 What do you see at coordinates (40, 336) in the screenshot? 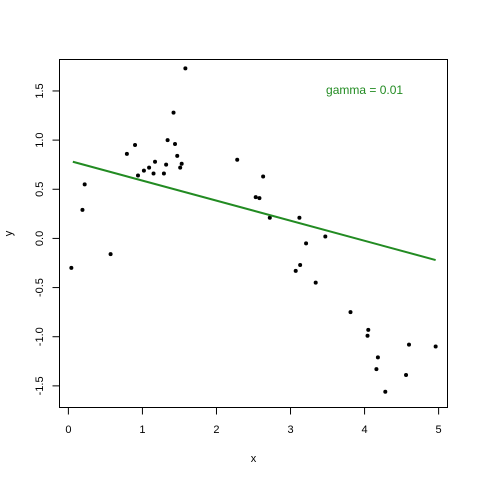
I see `y-tick-label: -1.0` at bounding box center [40, 336].